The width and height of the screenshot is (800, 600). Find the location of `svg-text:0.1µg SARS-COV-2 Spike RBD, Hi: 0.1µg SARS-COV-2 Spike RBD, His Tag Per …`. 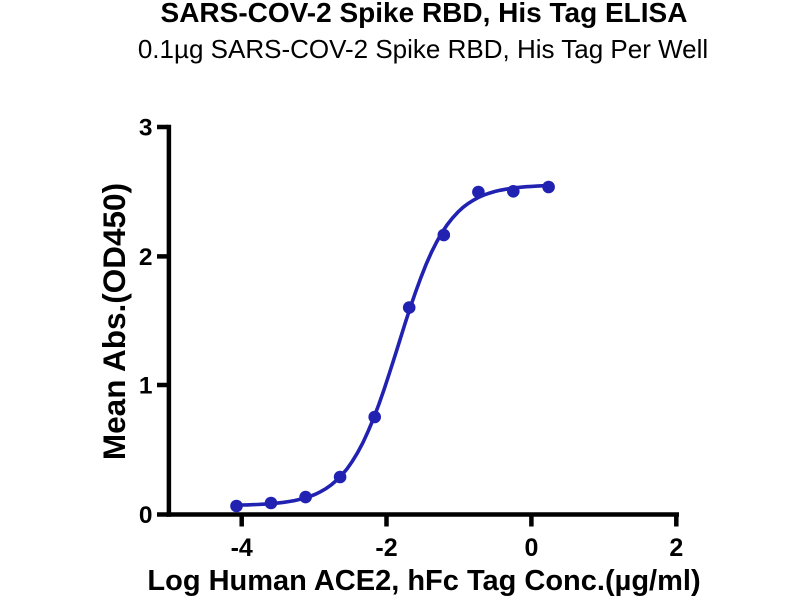

svg-text:0.1µg SARS-COV-2 Spike RBD, Hi: 0.1µg SARS-COV-2 Spike RBD, His Tag Per … is located at coordinates (423, 49).